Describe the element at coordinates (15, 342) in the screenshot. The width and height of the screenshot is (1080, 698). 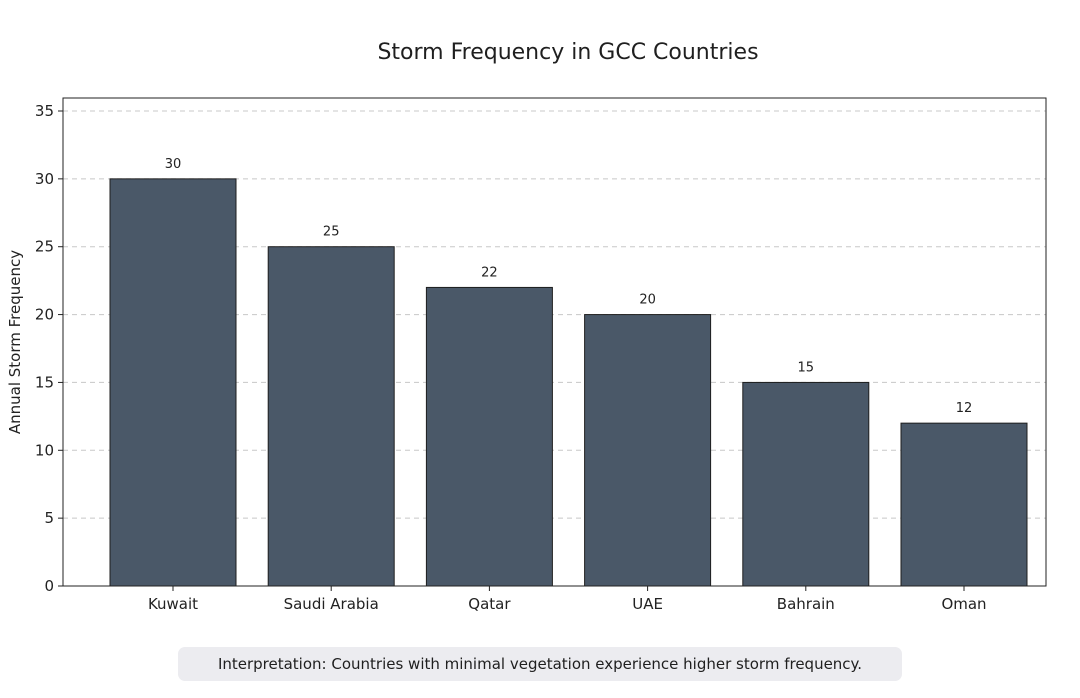
I see `y-axis-label: Annual Storm Frequency` at that location.